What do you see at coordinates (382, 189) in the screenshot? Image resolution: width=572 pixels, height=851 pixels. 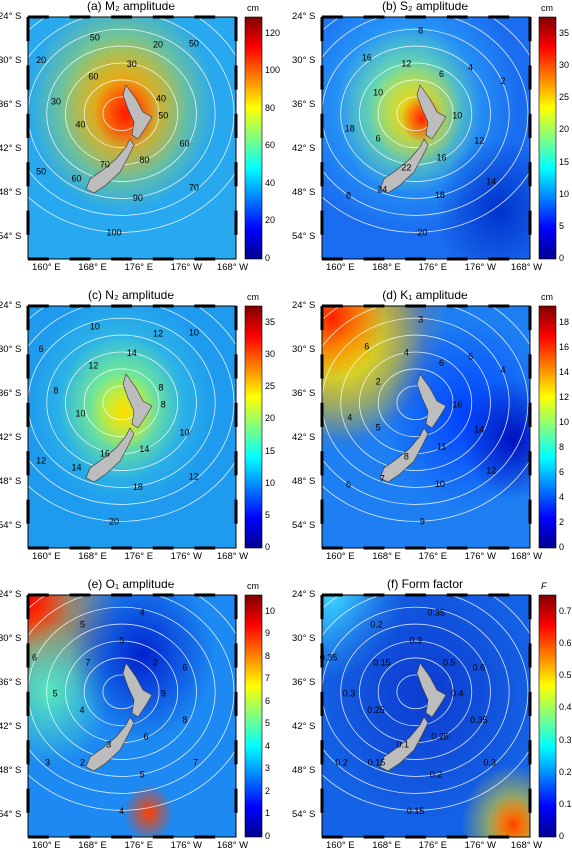 I see `contour-label: 24` at bounding box center [382, 189].